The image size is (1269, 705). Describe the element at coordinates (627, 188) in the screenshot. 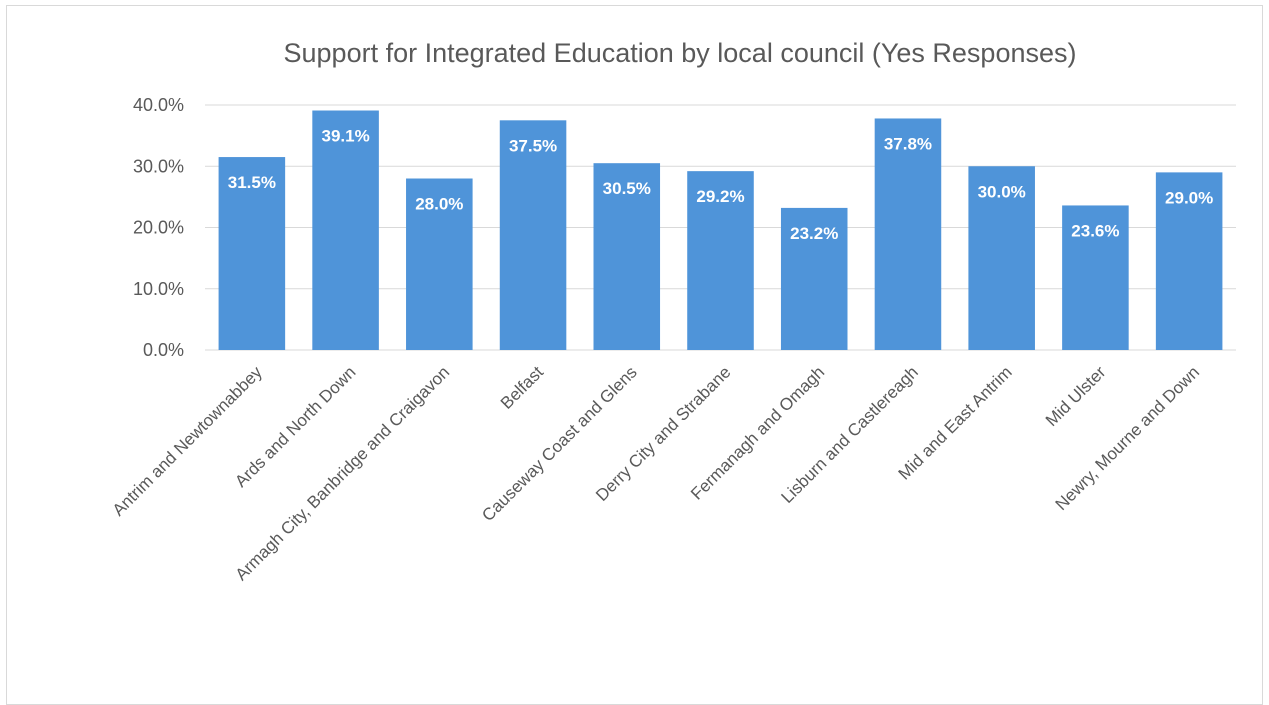

I see `data-label: 30.5%` at that location.